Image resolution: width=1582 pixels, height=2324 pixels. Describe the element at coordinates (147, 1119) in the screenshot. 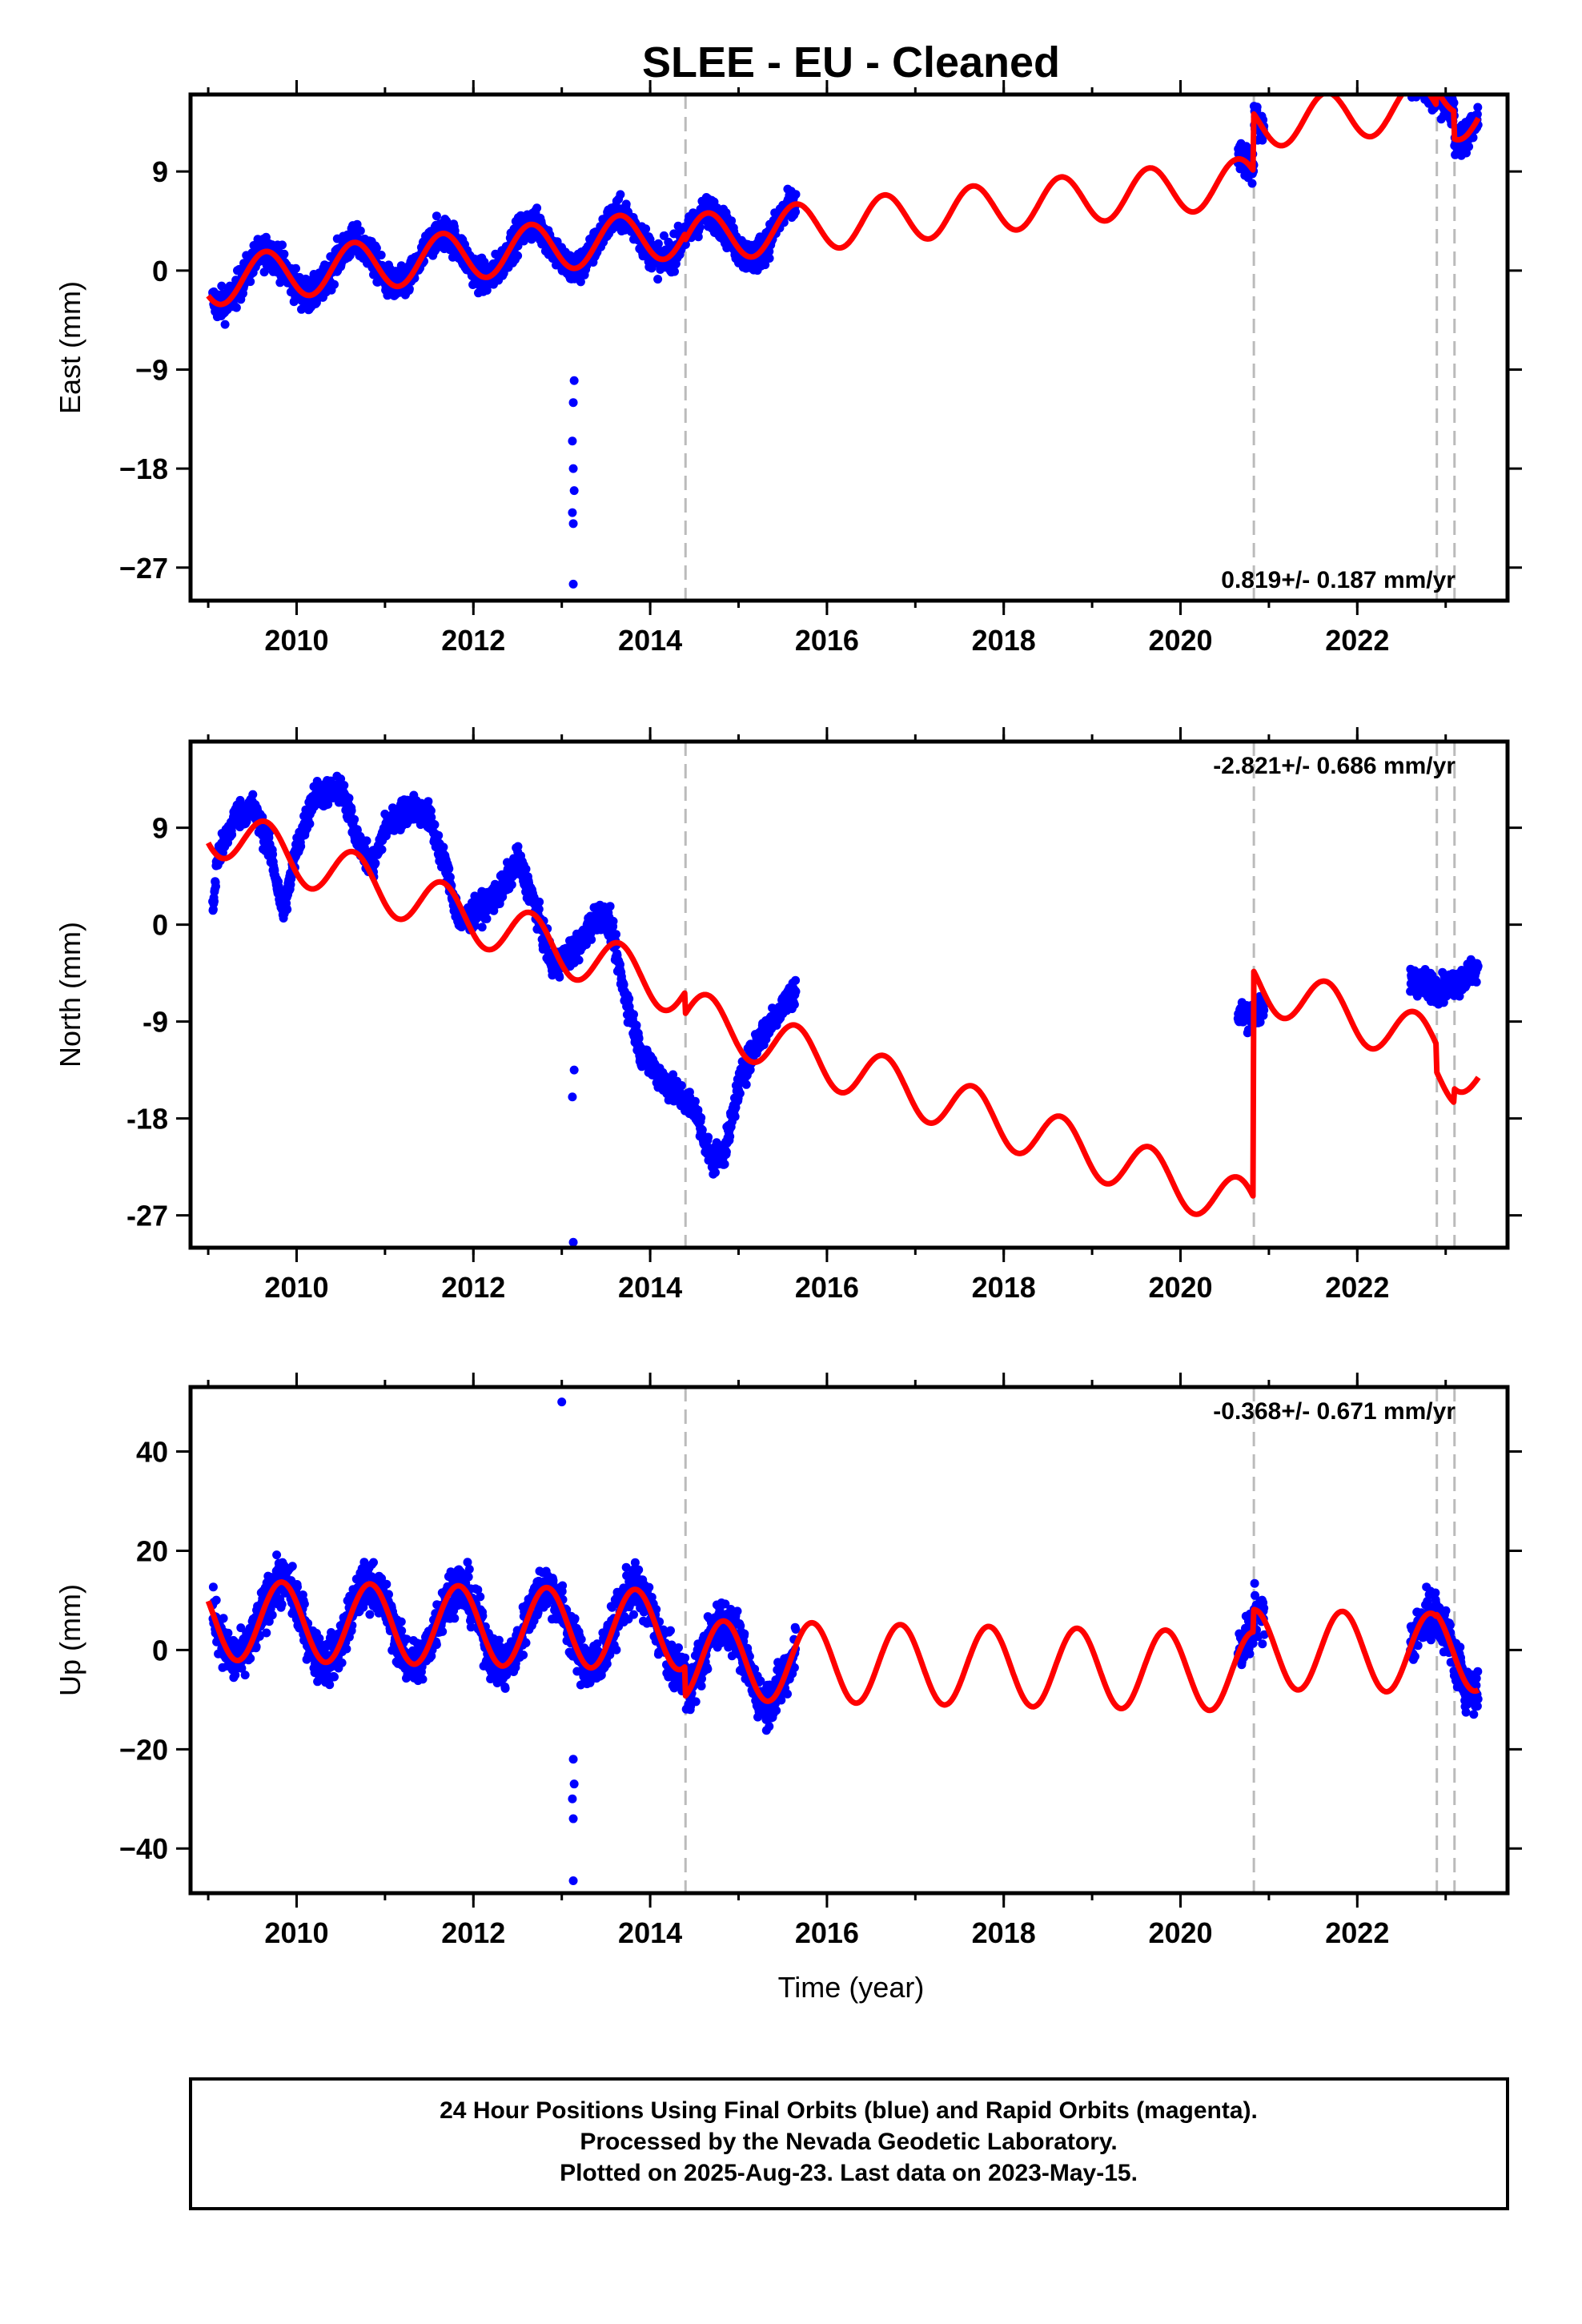

I see `y-tick-label: -18` at that location.